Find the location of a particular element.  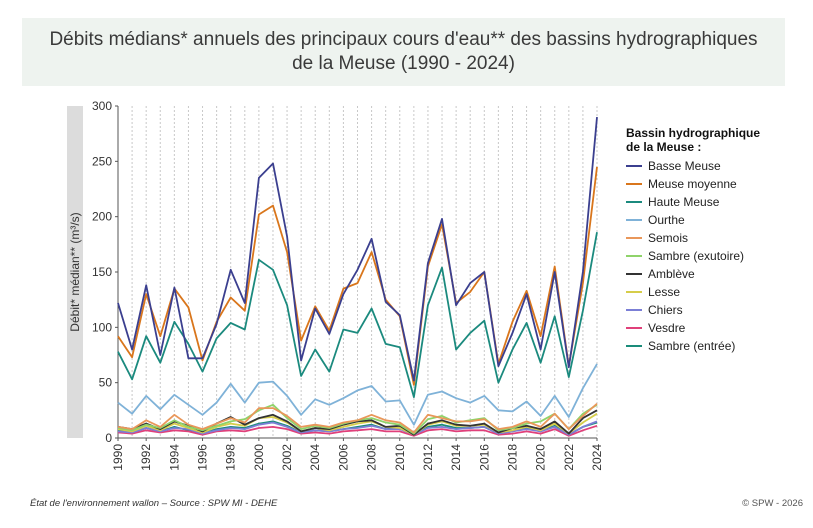

x-tick-label-2022: 2022 is located at coordinates (569, 457).